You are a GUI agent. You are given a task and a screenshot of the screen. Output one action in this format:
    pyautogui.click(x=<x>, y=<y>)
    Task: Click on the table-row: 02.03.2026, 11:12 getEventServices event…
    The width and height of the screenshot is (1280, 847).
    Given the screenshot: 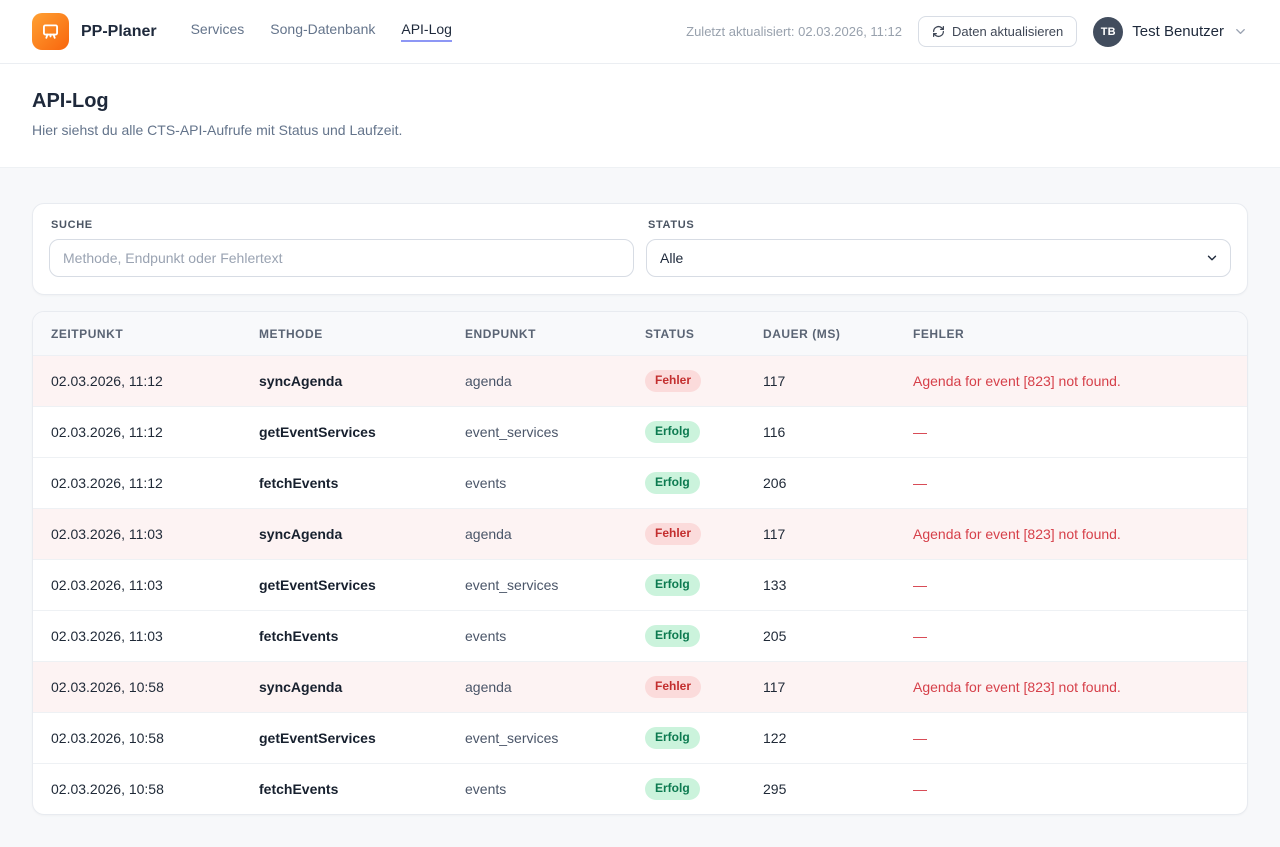 What is the action you would take?
    pyautogui.click(x=640, y=432)
    